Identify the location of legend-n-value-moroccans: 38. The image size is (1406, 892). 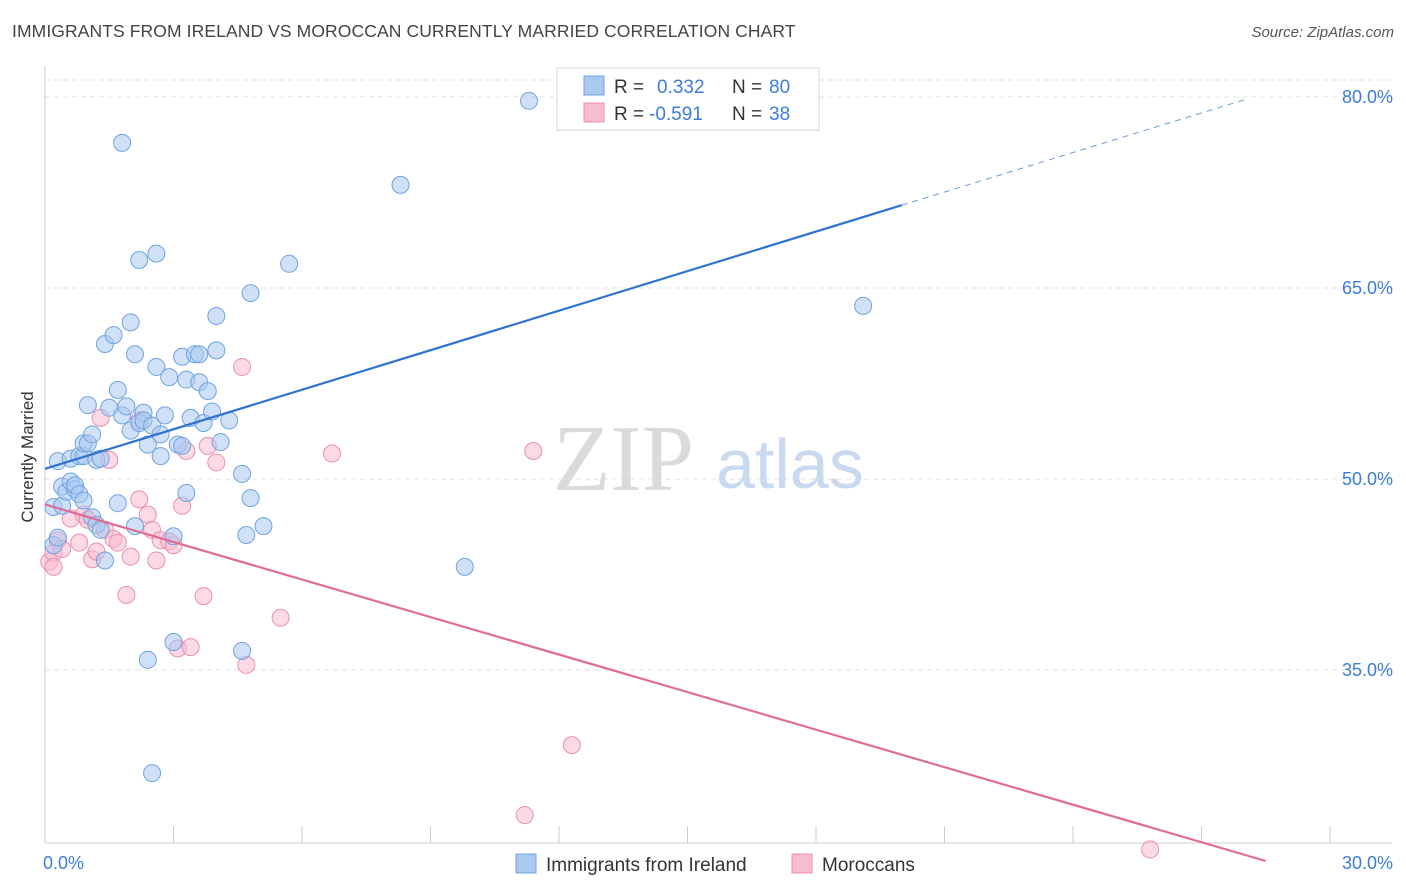
(779, 114).